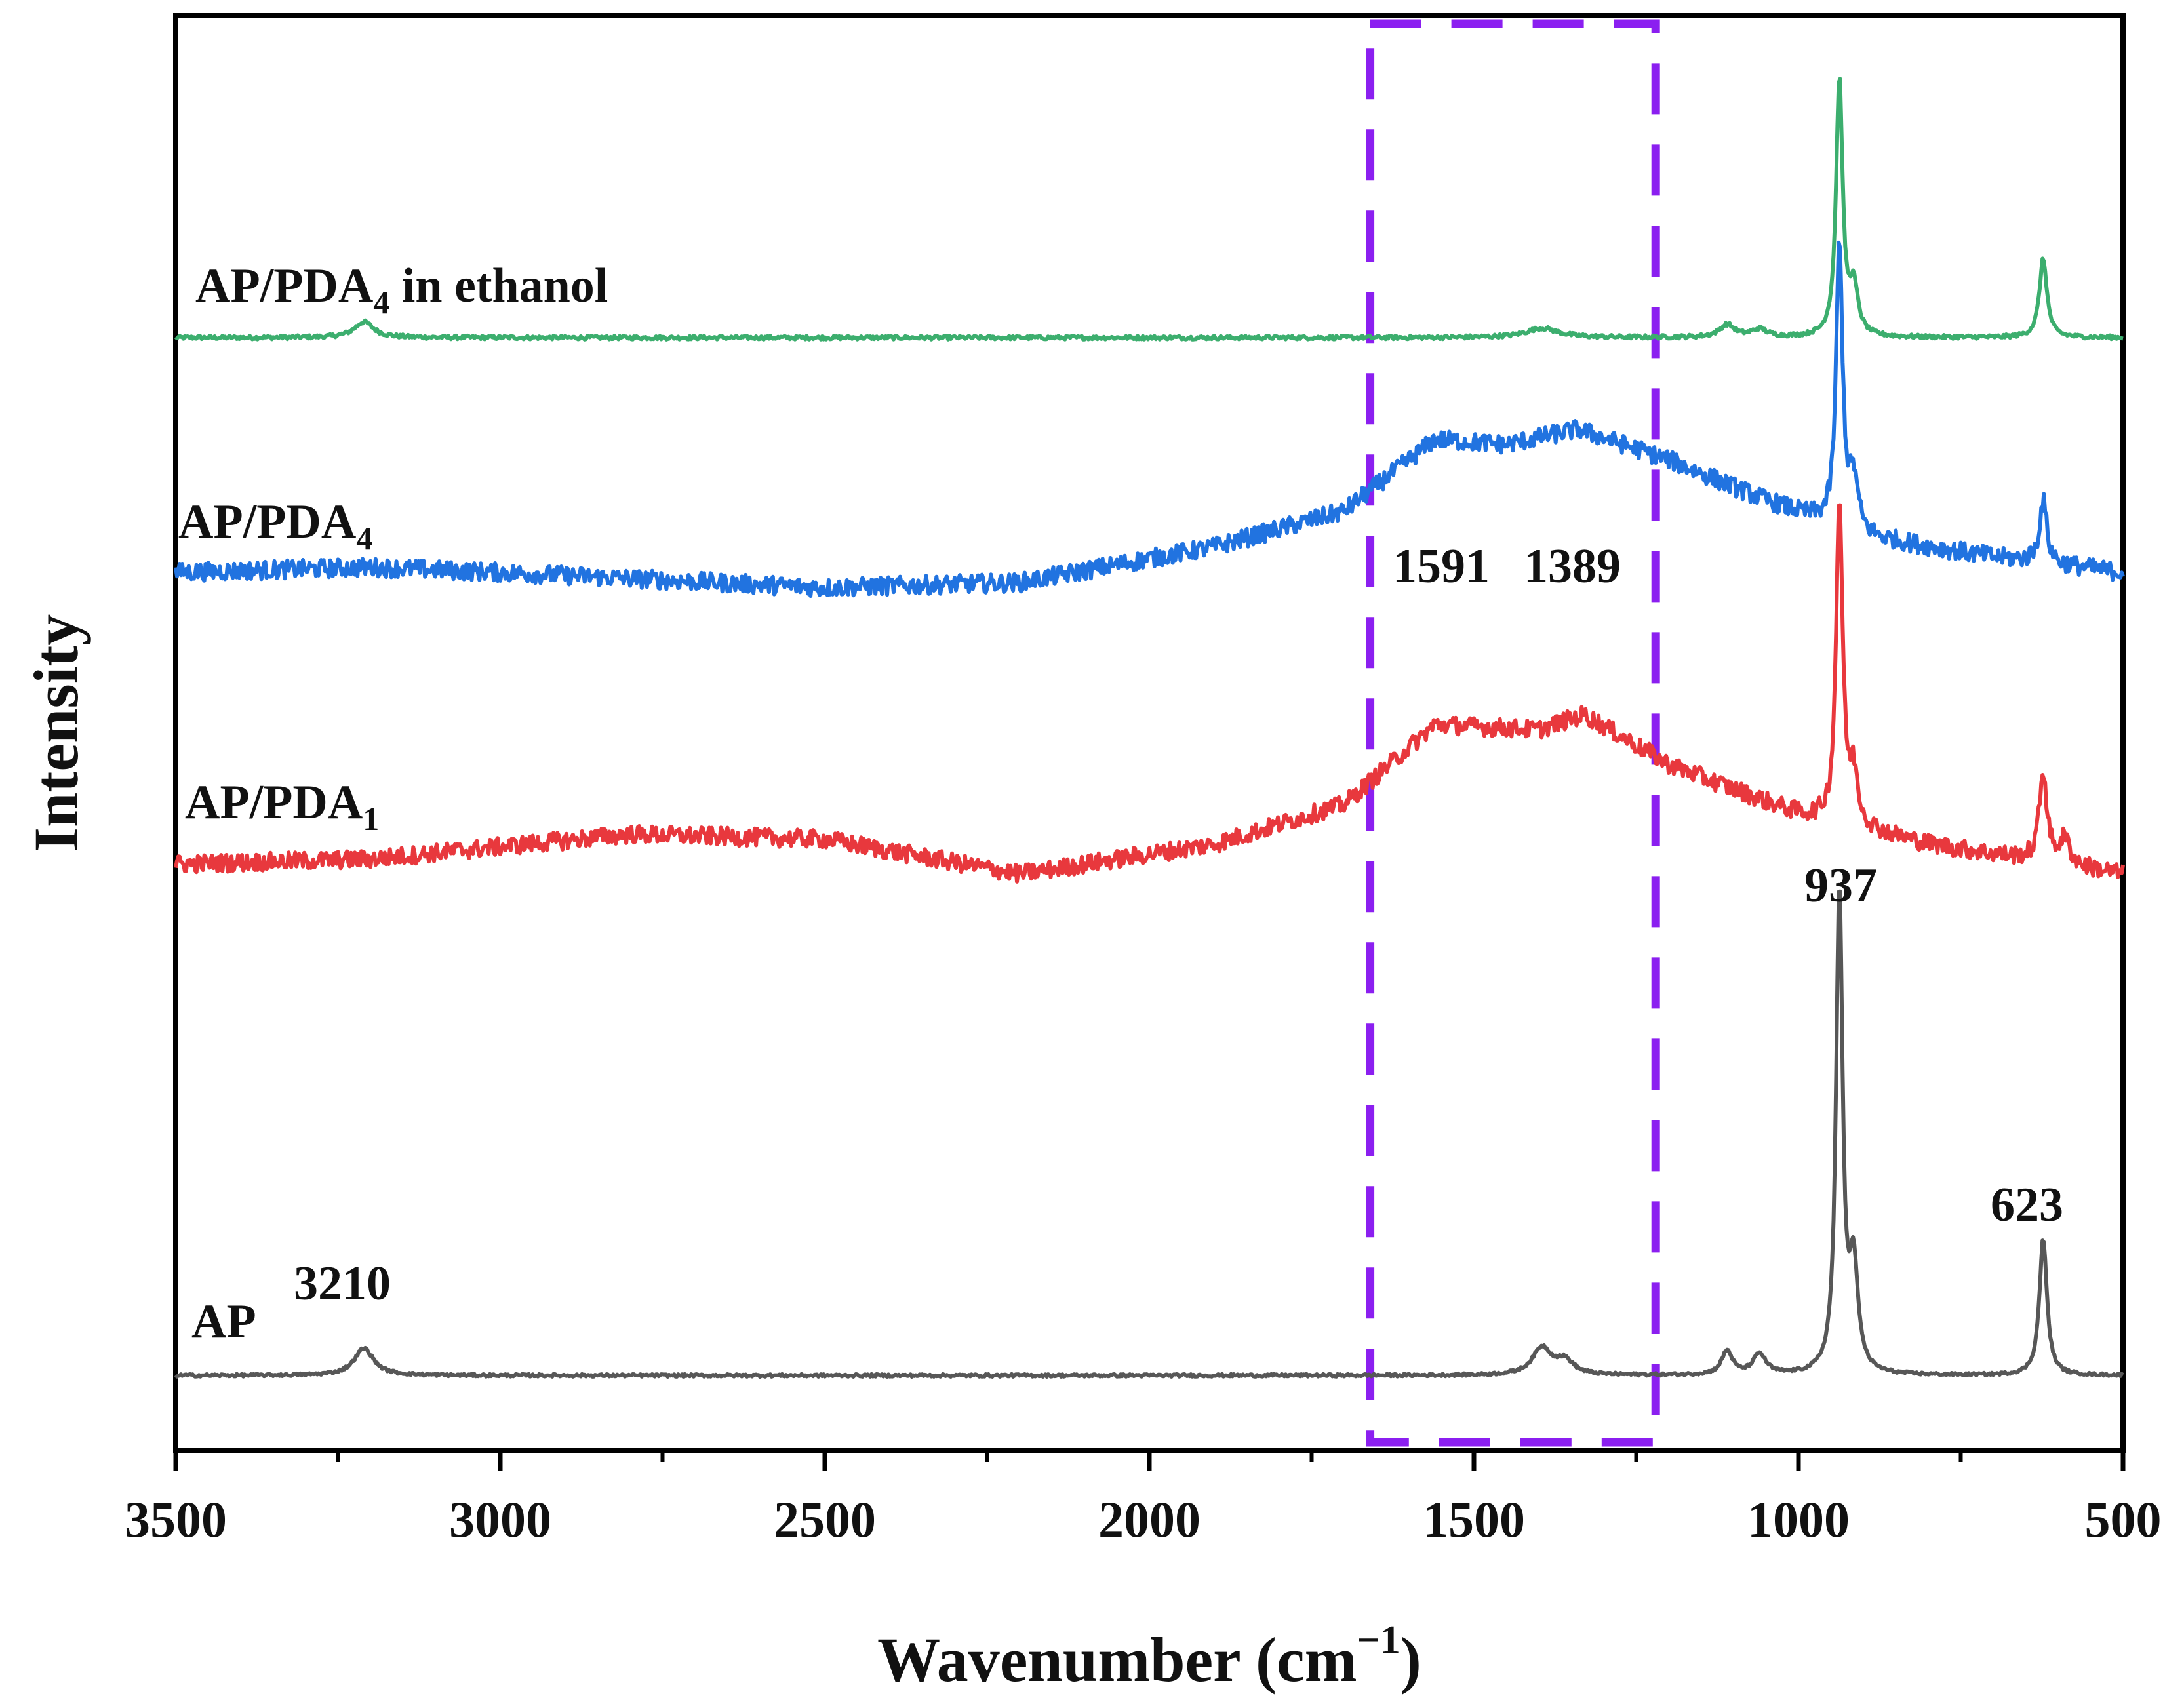  Describe the element at coordinates (2027, 1205) in the screenshot. I see `peak-label-623: 623` at that location.